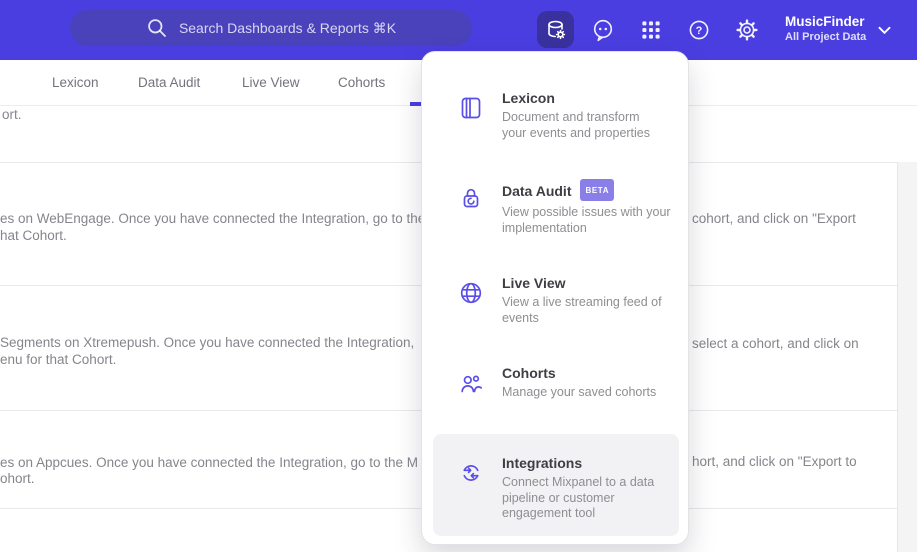 This screenshot has height=552, width=917. What do you see at coordinates (75, 82) in the screenshot?
I see `tab-lexicon: Lexicon` at bounding box center [75, 82].